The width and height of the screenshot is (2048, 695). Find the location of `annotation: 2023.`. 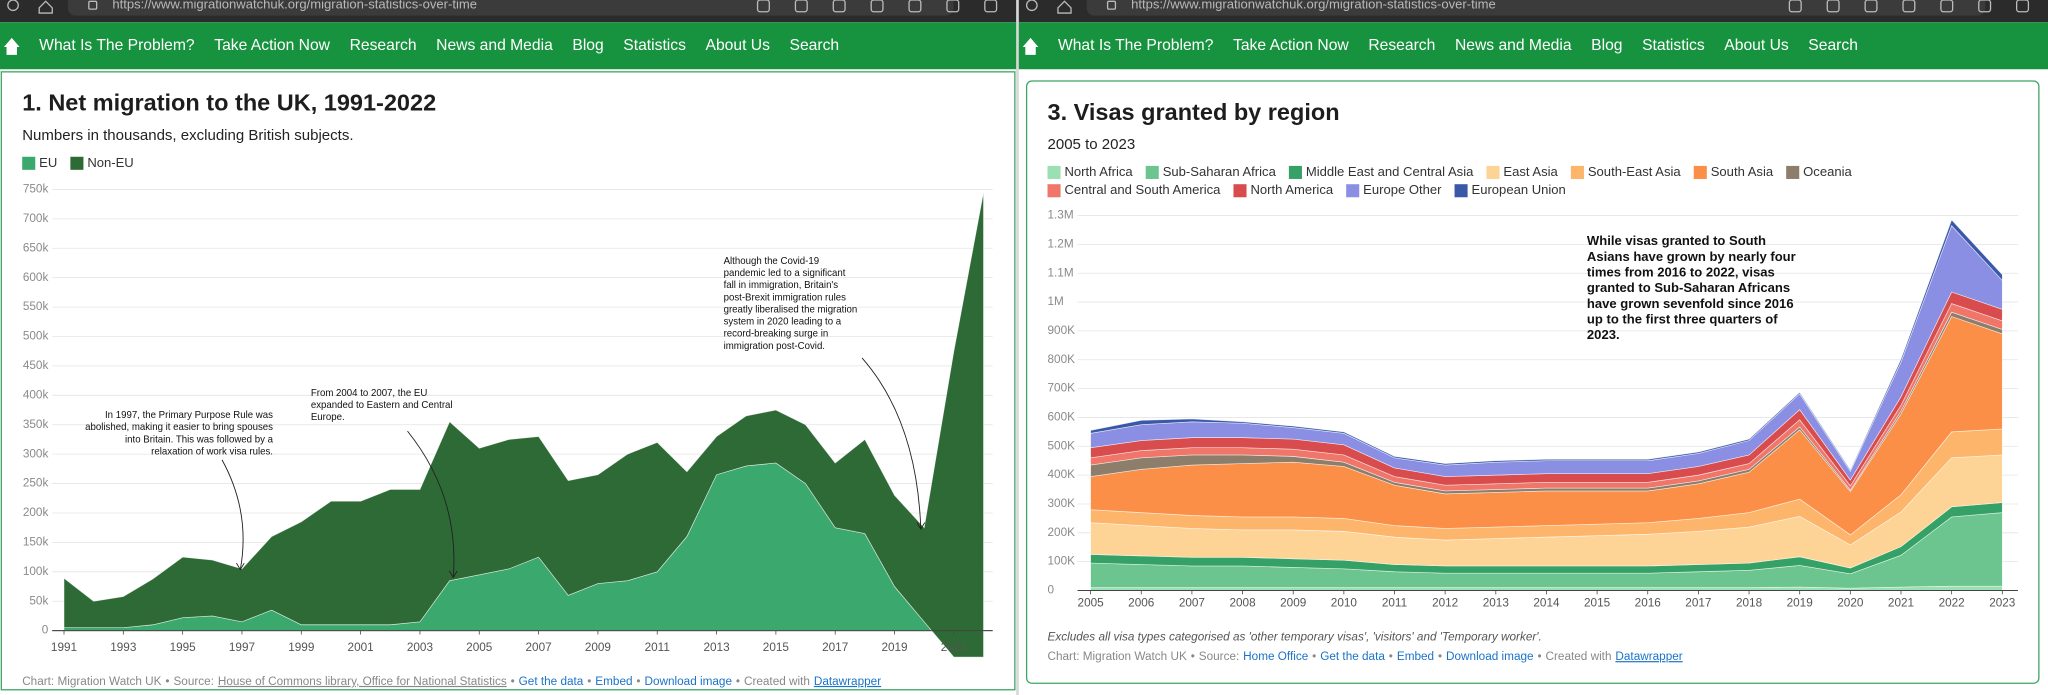

annotation: 2023. is located at coordinates (1603, 334).